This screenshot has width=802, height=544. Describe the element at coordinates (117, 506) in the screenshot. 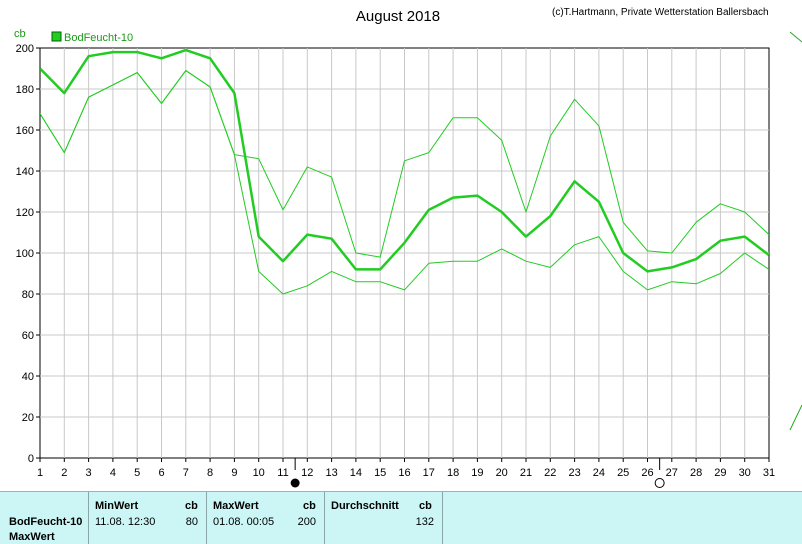

I see `min-header: MinWert` at that location.